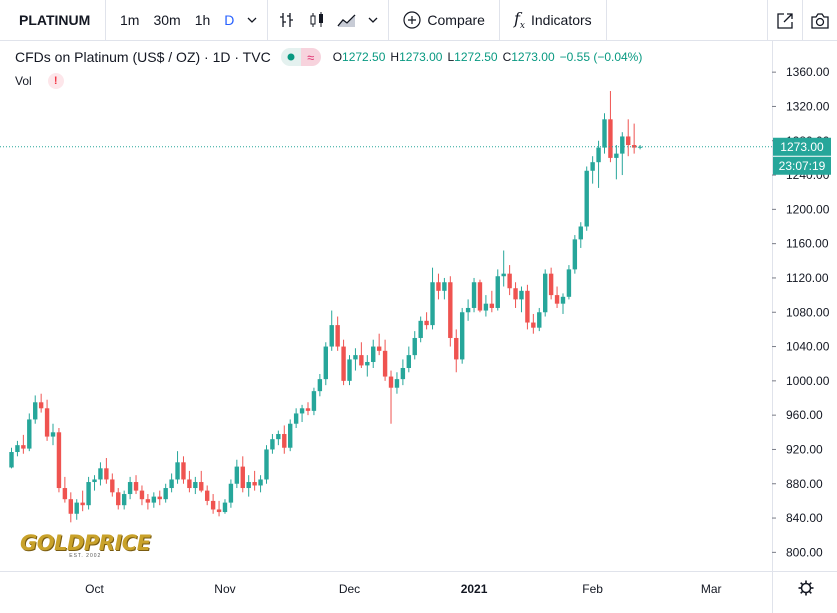 Image resolution: width=837 pixels, height=613 pixels. I want to click on fullscreen-icon, so click(784, 20).